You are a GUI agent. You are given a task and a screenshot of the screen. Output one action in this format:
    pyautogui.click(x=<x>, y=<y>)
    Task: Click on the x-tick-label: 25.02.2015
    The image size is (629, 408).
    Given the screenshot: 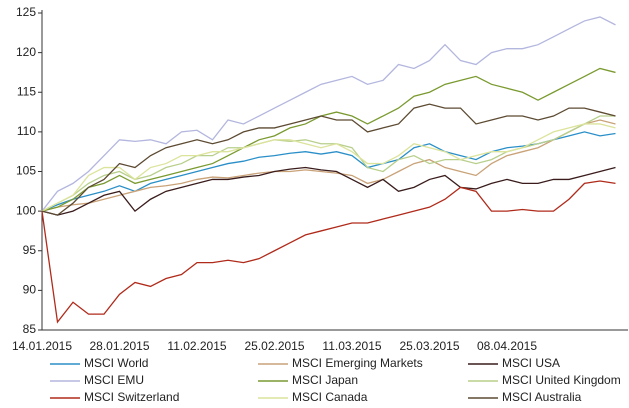 What is the action you would take?
    pyautogui.click(x=274, y=346)
    